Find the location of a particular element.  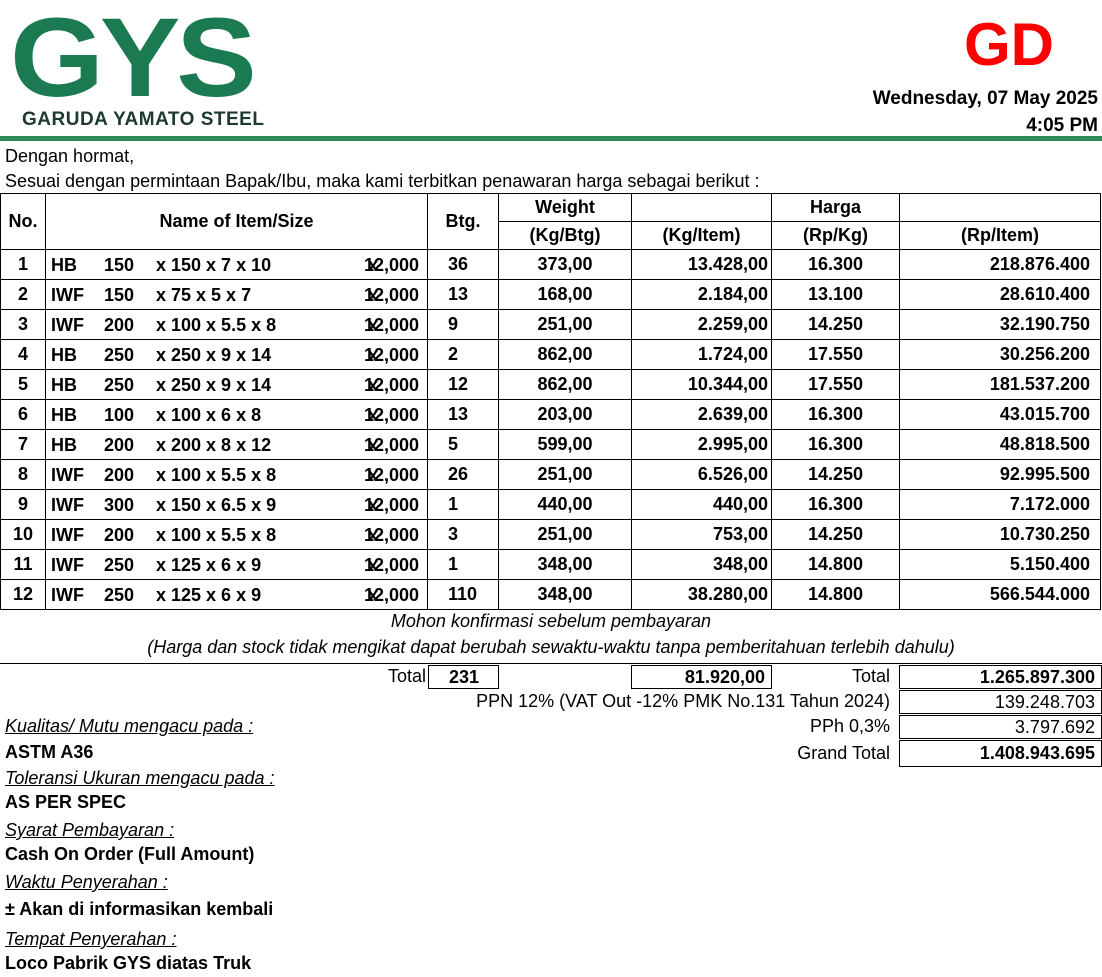

row-rp-item: 92.995.500 is located at coordinates (1000, 474).